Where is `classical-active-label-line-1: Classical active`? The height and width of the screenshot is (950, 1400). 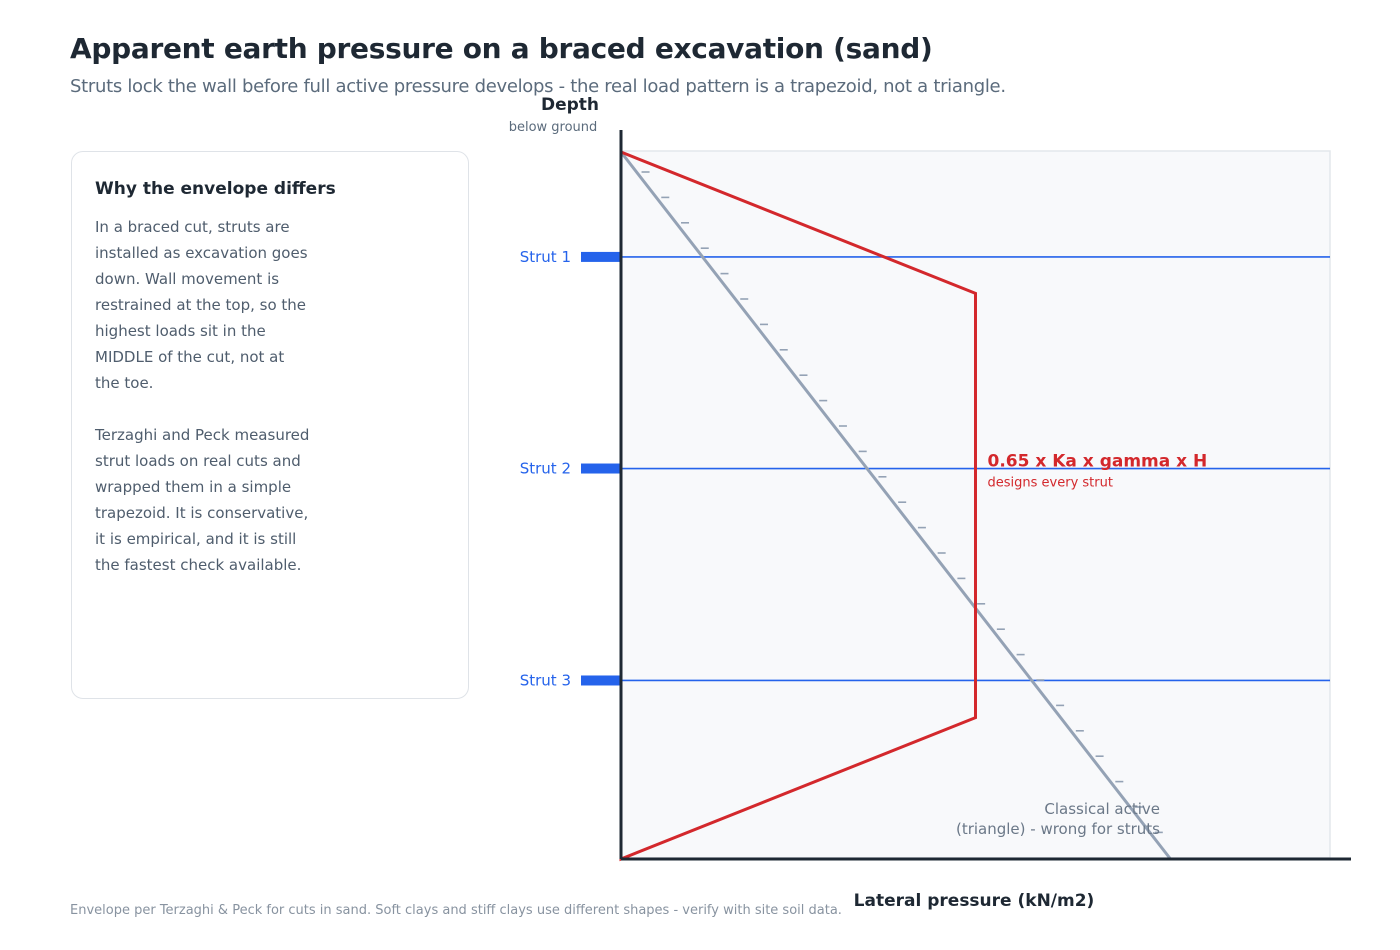
classical-active-label-line-1: Classical active is located at coordinates (1102, 809).